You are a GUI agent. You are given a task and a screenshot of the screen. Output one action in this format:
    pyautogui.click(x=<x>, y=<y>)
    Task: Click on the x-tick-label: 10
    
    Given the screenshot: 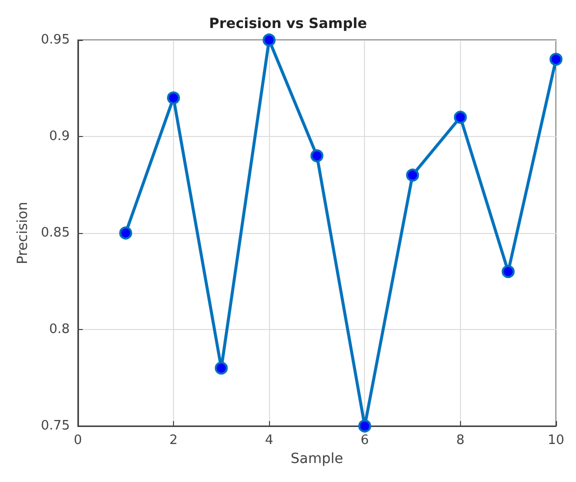 What is the action you would take?
    pyautogui.click(x=556, y=440)
    